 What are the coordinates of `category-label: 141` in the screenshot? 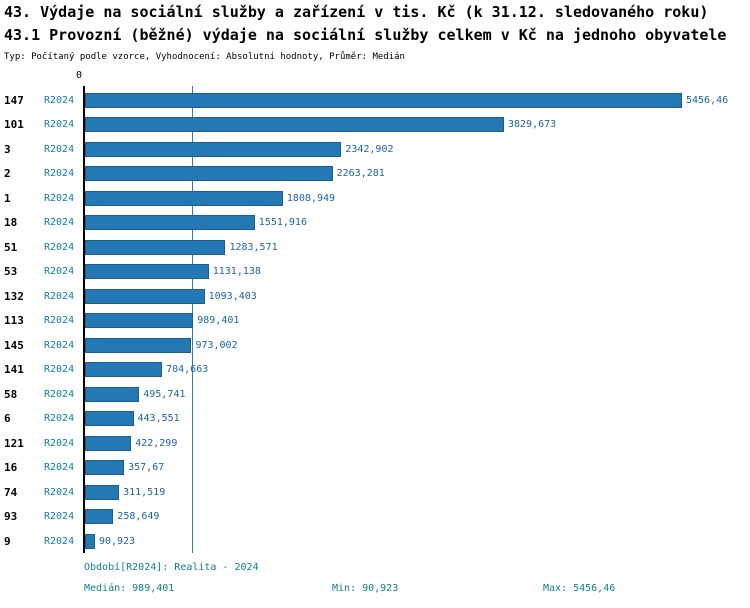 It's located at (14, 370).